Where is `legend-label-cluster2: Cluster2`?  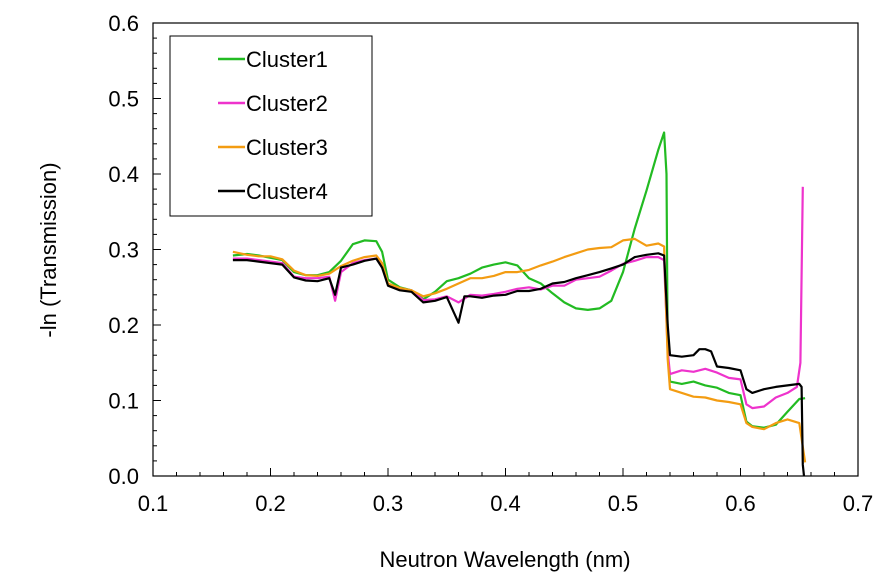
legend-label-cluster2: Cluster2 is located at coordinates (287, 103).